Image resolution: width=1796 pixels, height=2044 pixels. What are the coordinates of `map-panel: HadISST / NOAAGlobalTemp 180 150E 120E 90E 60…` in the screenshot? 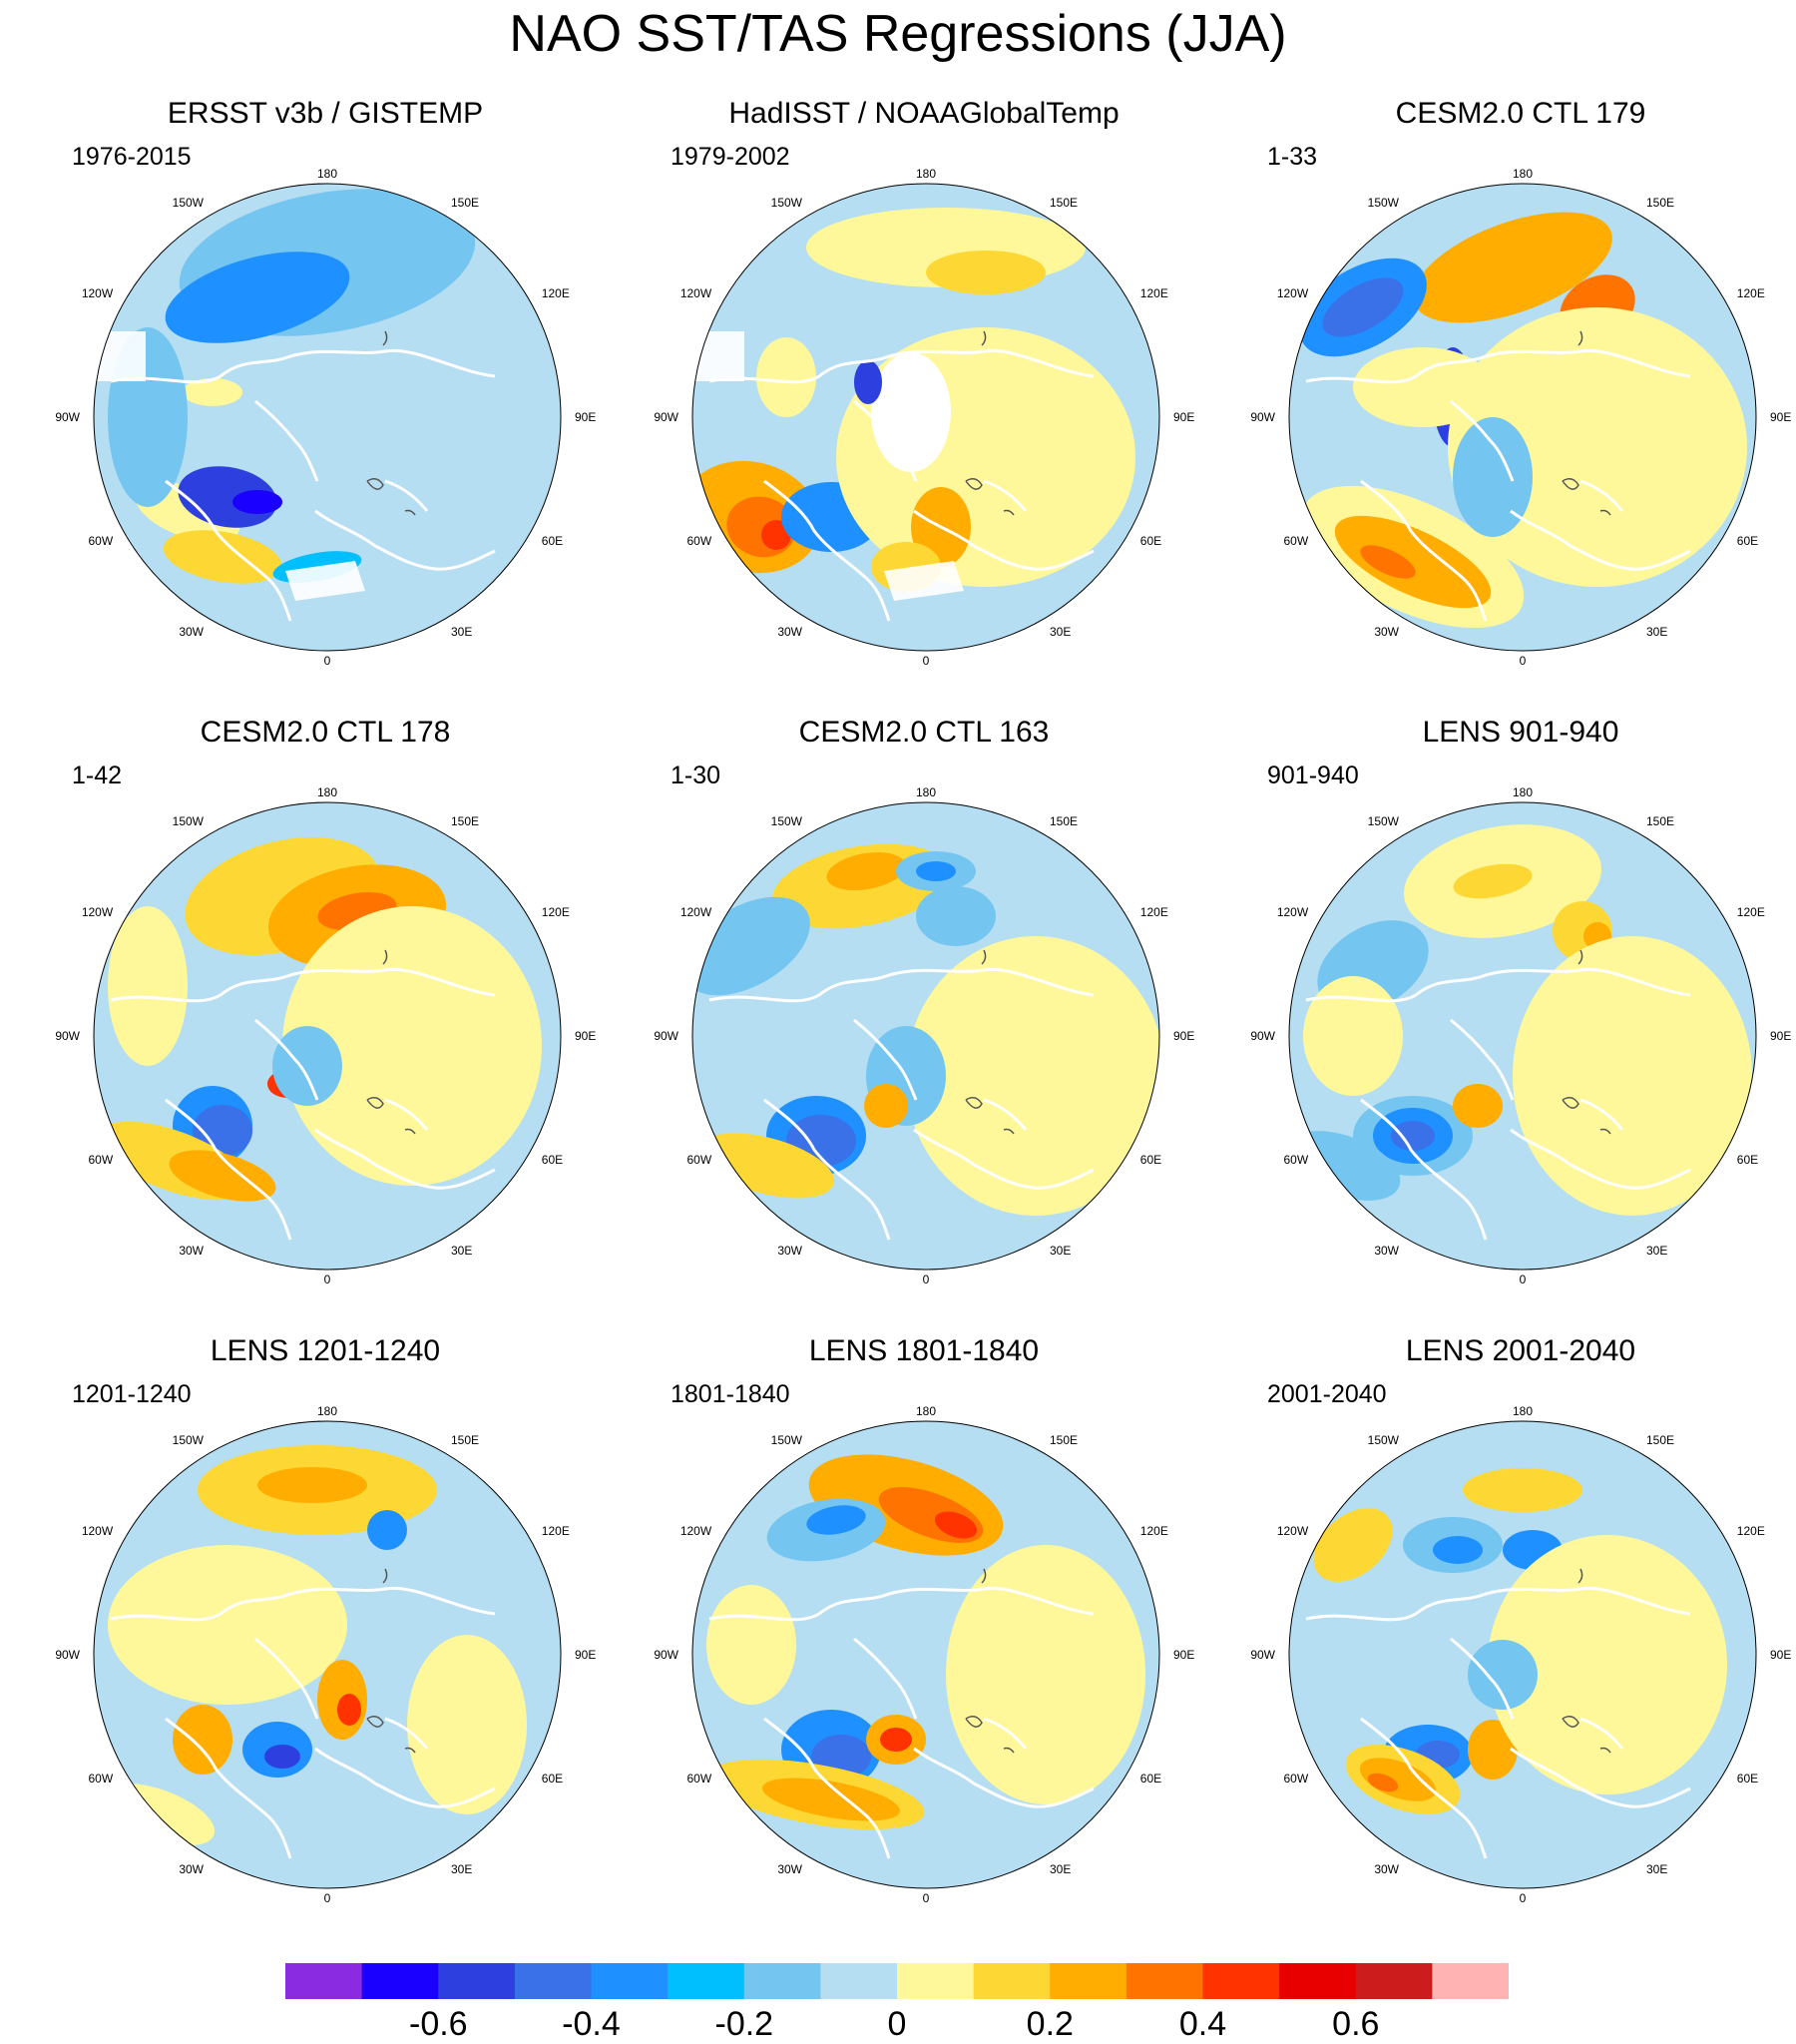 It's located at (924, 410).